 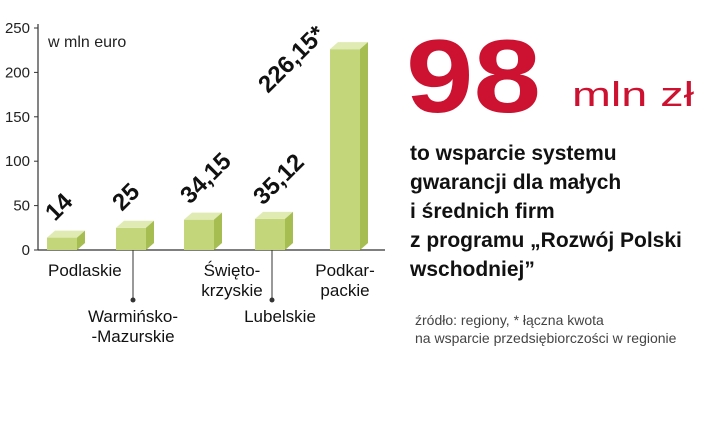 What do you see at coordinates (17, 72) in the screenshot?
I see `y-tick-label: 200` at bounding box center [17, 72].